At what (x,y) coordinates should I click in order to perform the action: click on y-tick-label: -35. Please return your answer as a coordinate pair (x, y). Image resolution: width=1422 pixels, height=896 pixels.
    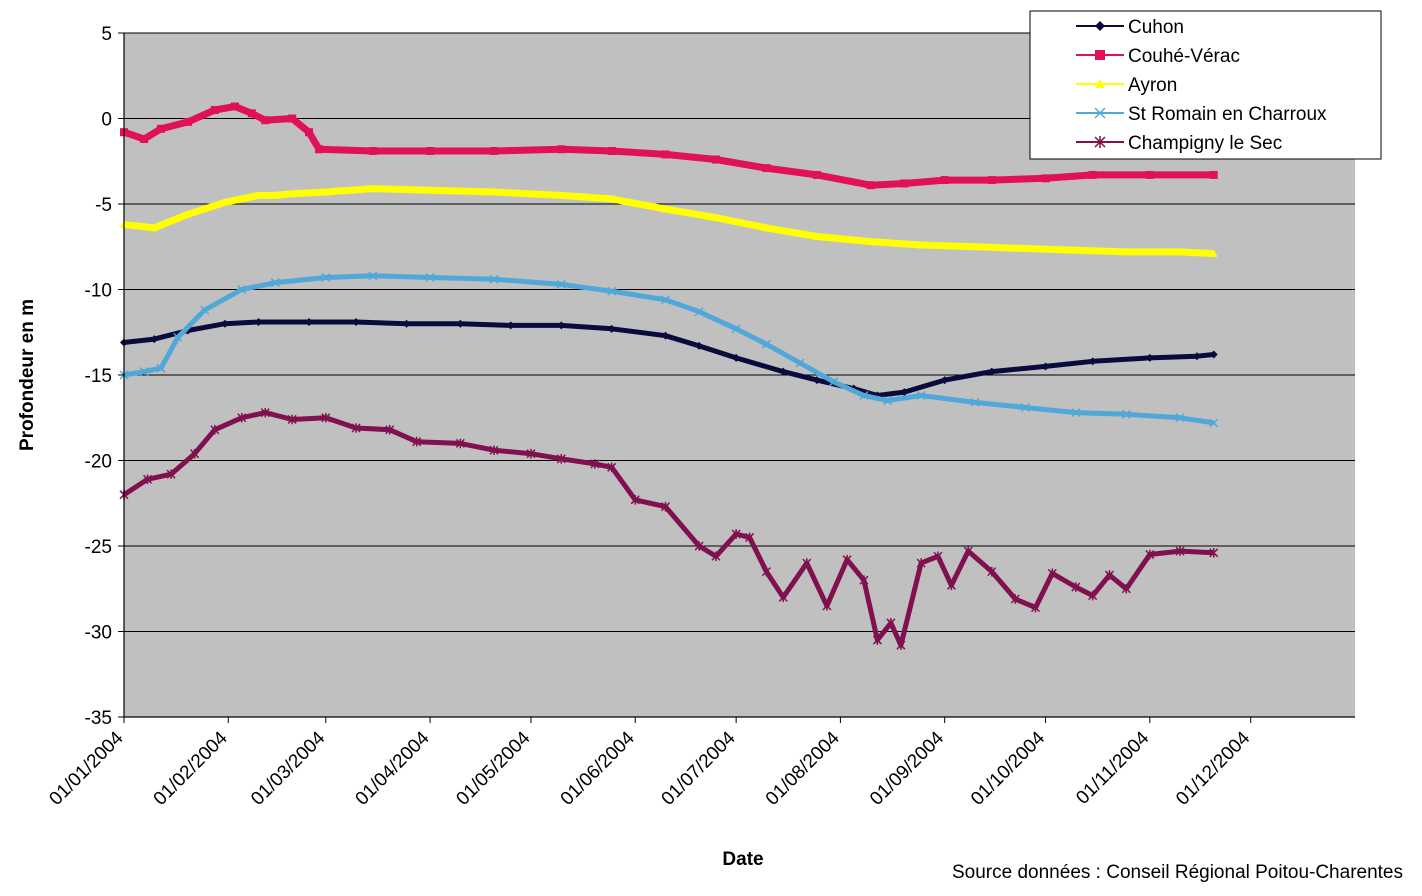
    Looking at the image, I should click on (98, 718).